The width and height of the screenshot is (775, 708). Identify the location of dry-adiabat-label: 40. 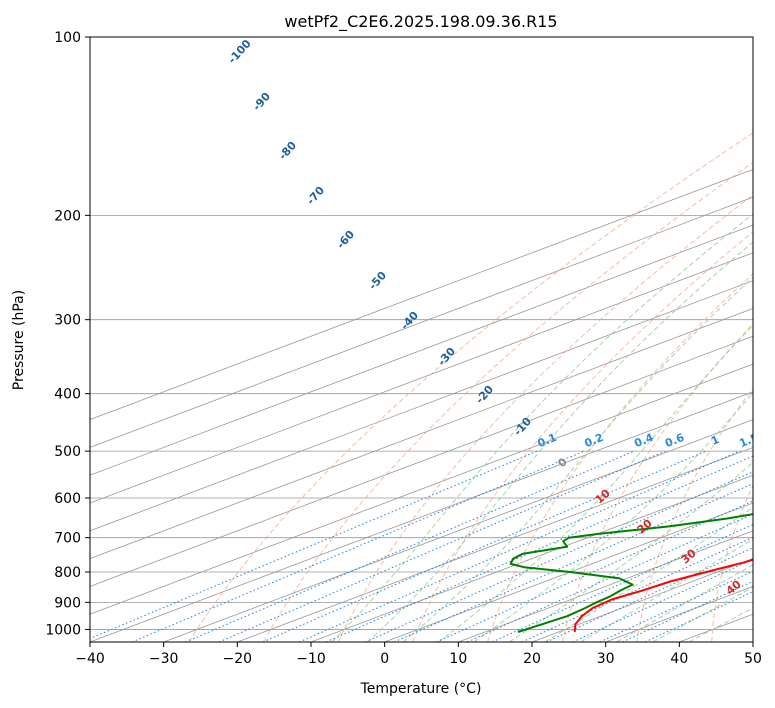
(734, 587).